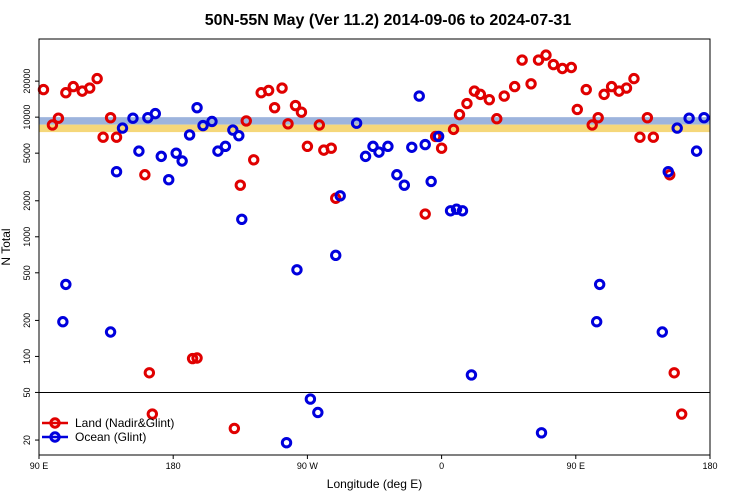 The image size is (750, 500). I want to click on y-tick-label: 10000, so click(27, 117).